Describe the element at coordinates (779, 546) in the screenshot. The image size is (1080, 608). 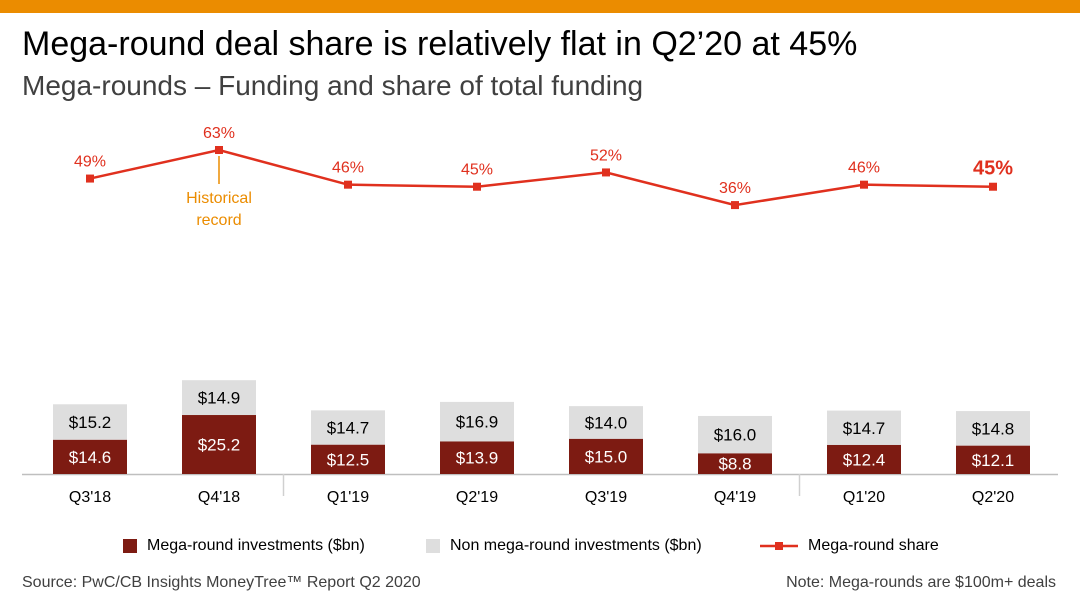
I see `legend-swatch-share` at that location.